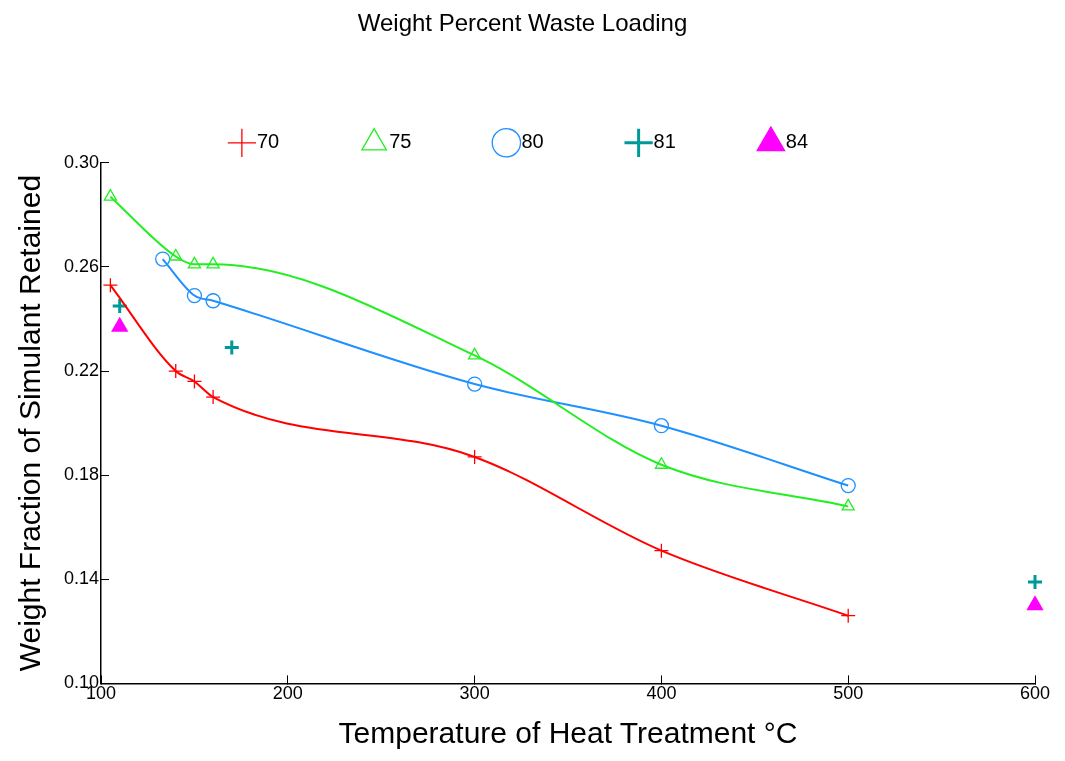 This screenshot has width=1065, height=761. What do you see at coordinates (287, 693) in the screenshot?
I see `x-tick-label: 200` at bounding box center [287, 693].